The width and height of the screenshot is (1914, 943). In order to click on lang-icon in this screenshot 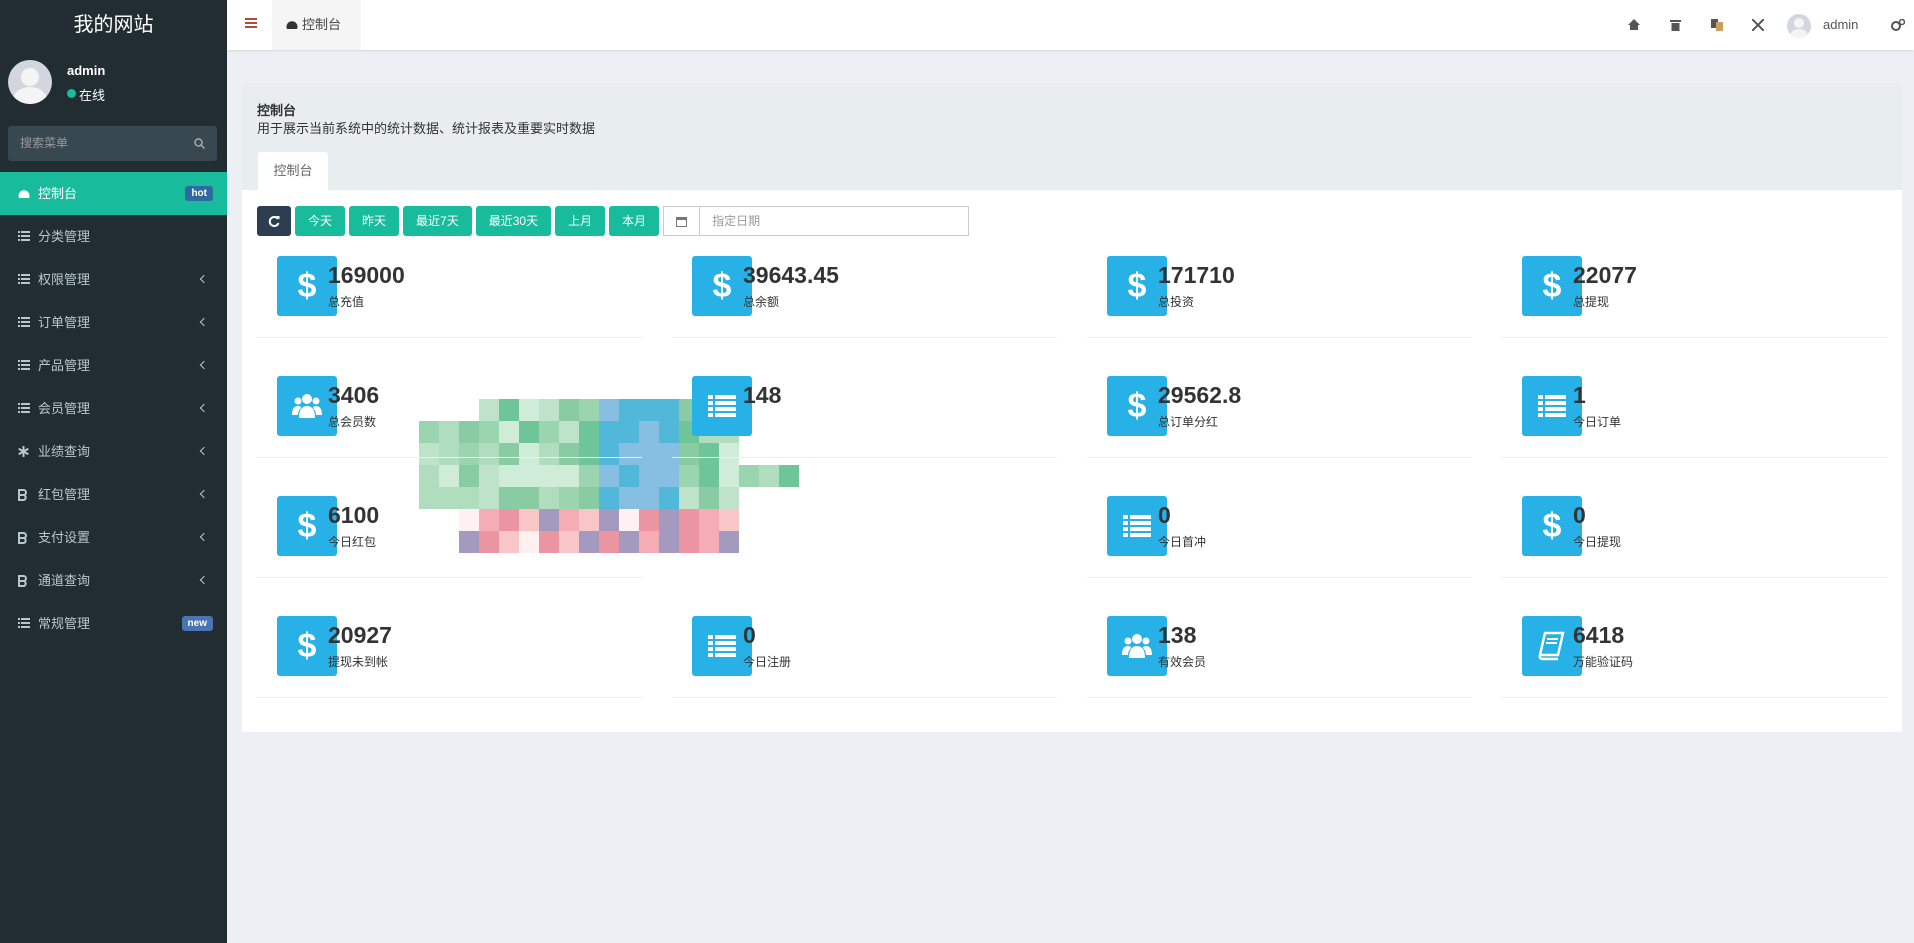, I will do `click(1717, 25)`.